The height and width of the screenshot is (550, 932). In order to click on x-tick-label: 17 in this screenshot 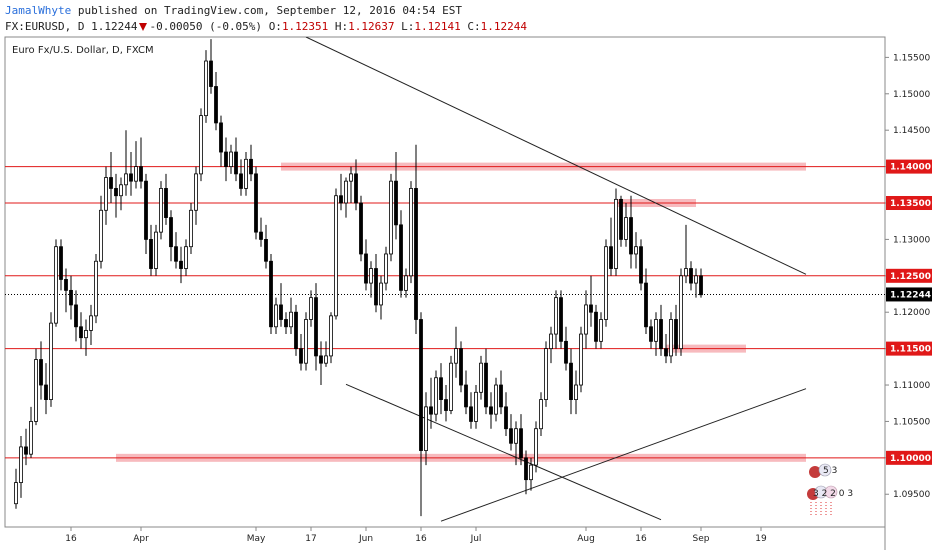, I will do `click(310, 539)`.